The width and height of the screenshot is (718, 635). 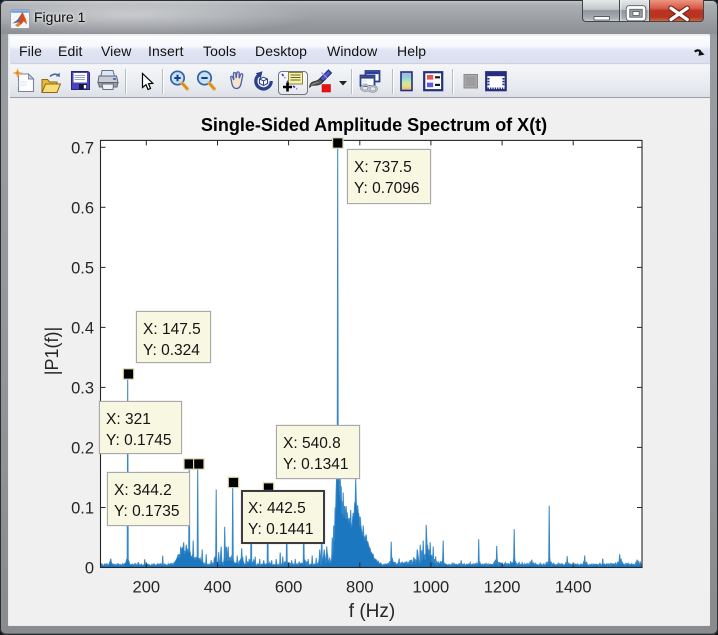 What do you see at coordinates (82, 509) in the screenshot?
I see `svg-text: 0.1` at bounding box center [82, 509].